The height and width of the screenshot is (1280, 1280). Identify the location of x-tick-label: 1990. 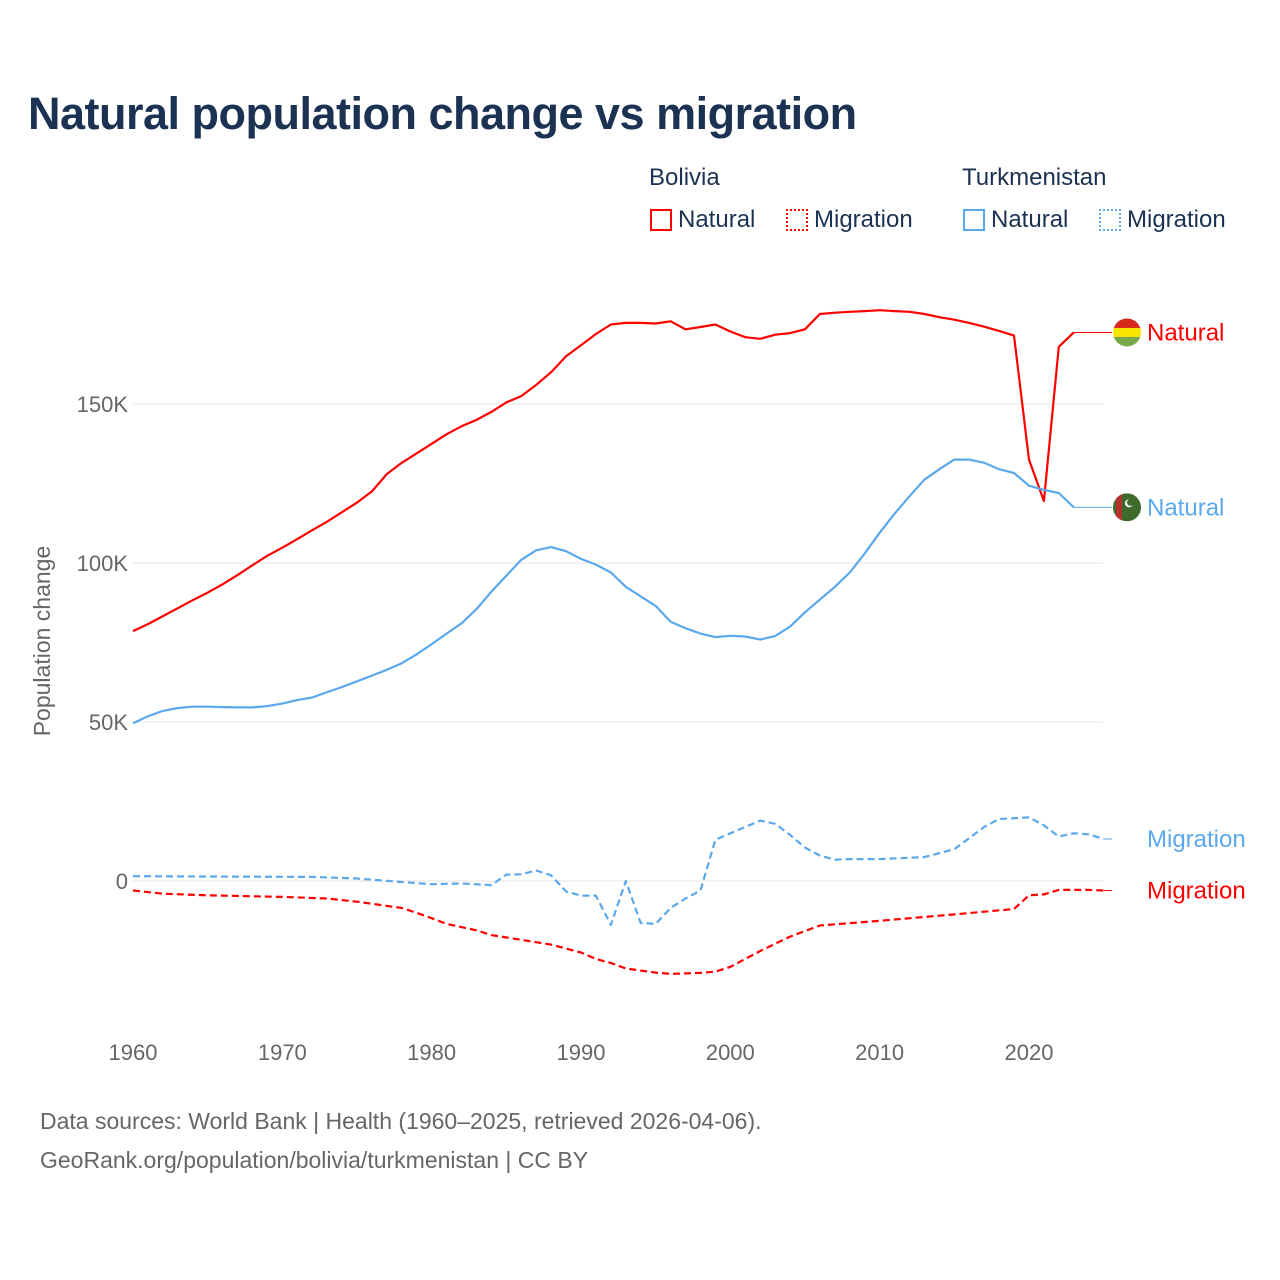
(581, 1052).